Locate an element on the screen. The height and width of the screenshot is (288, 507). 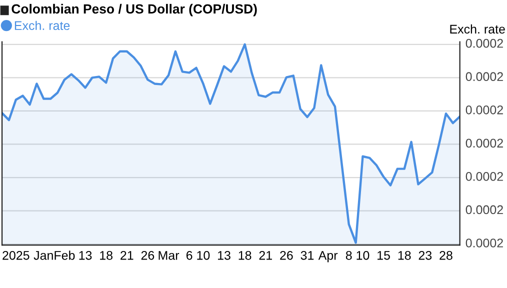
x-tick-label: 2025 is located at coordinates (16, 255).